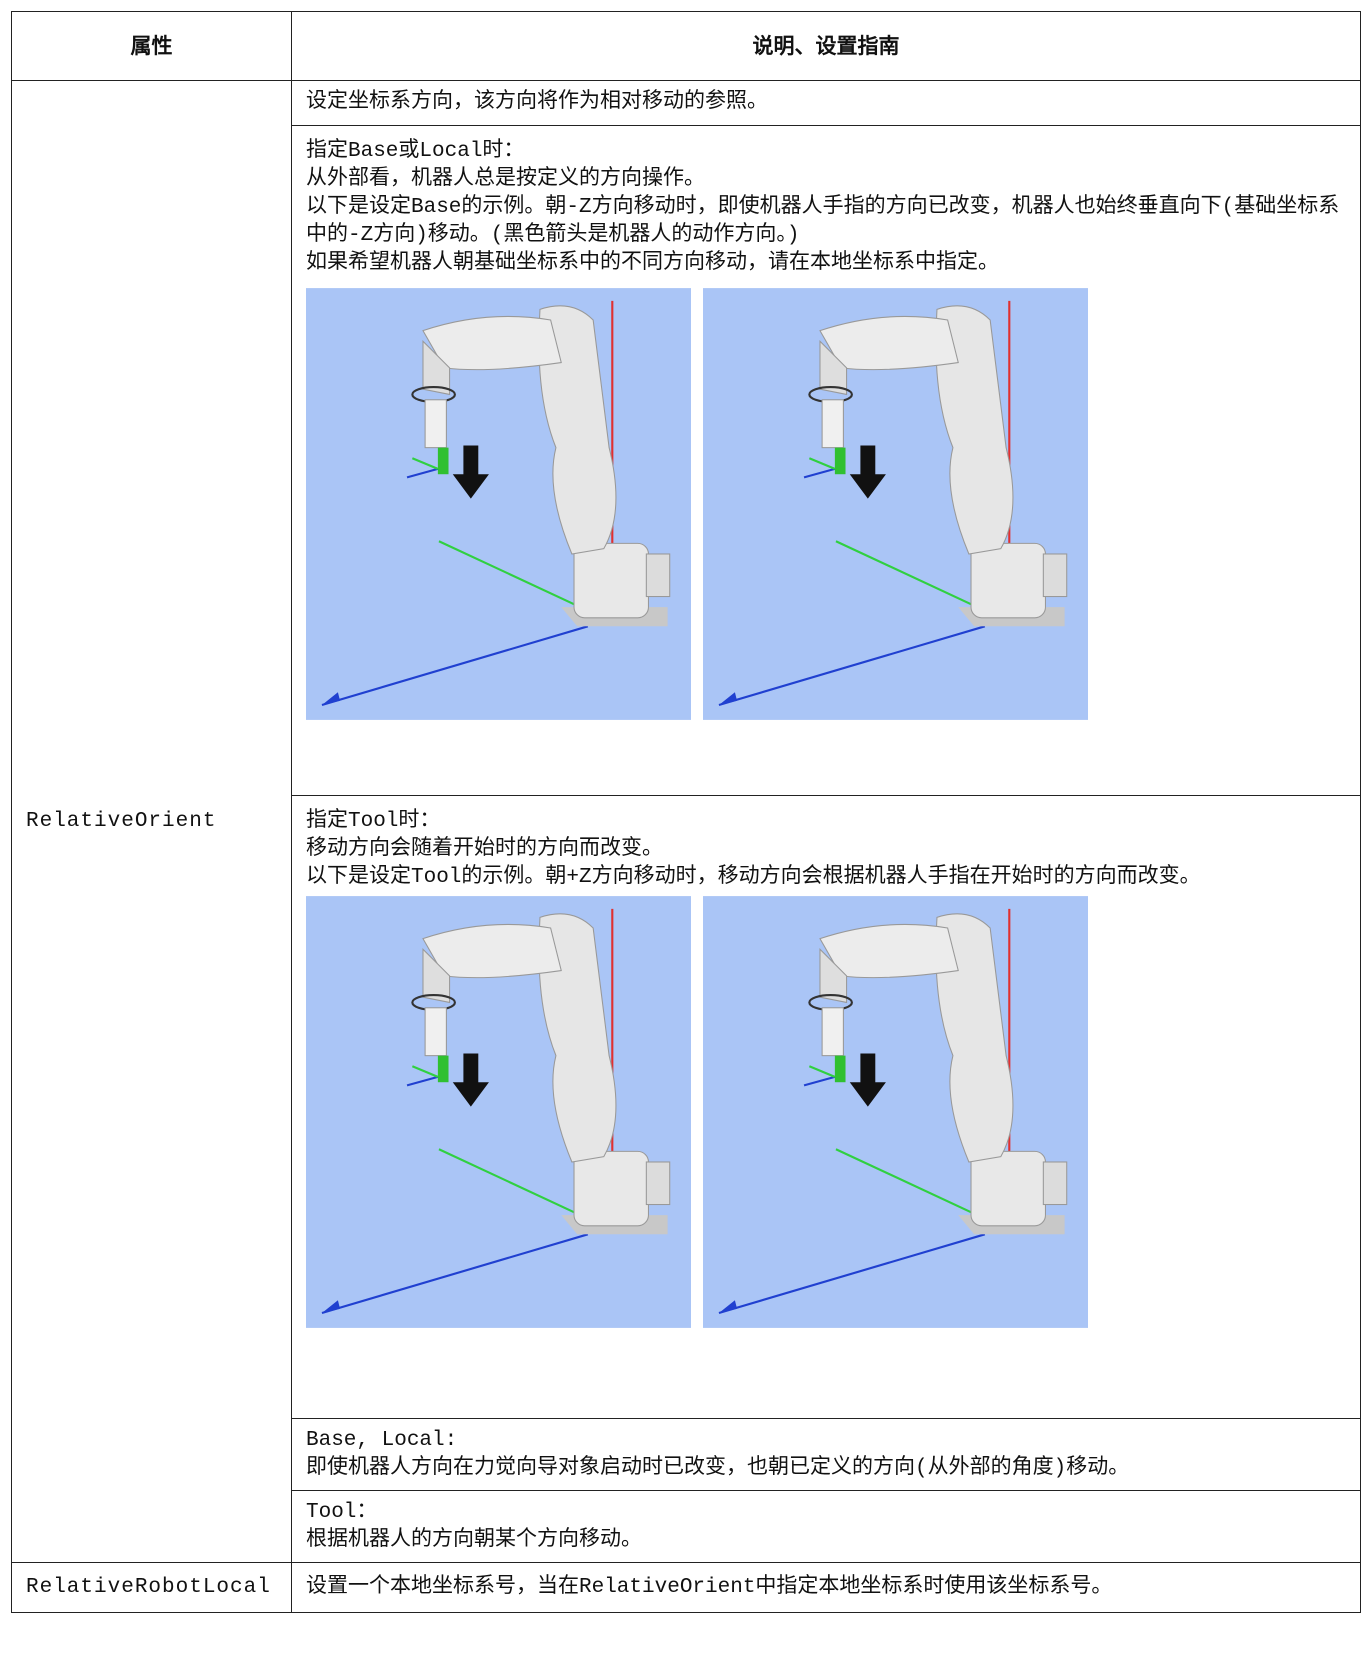 This screenshot has height=1669, width=1362. Describe the element at coordinates (151, 1587) in the screenshot. I see `property-cell: RelativeRobotLocal` at that location.